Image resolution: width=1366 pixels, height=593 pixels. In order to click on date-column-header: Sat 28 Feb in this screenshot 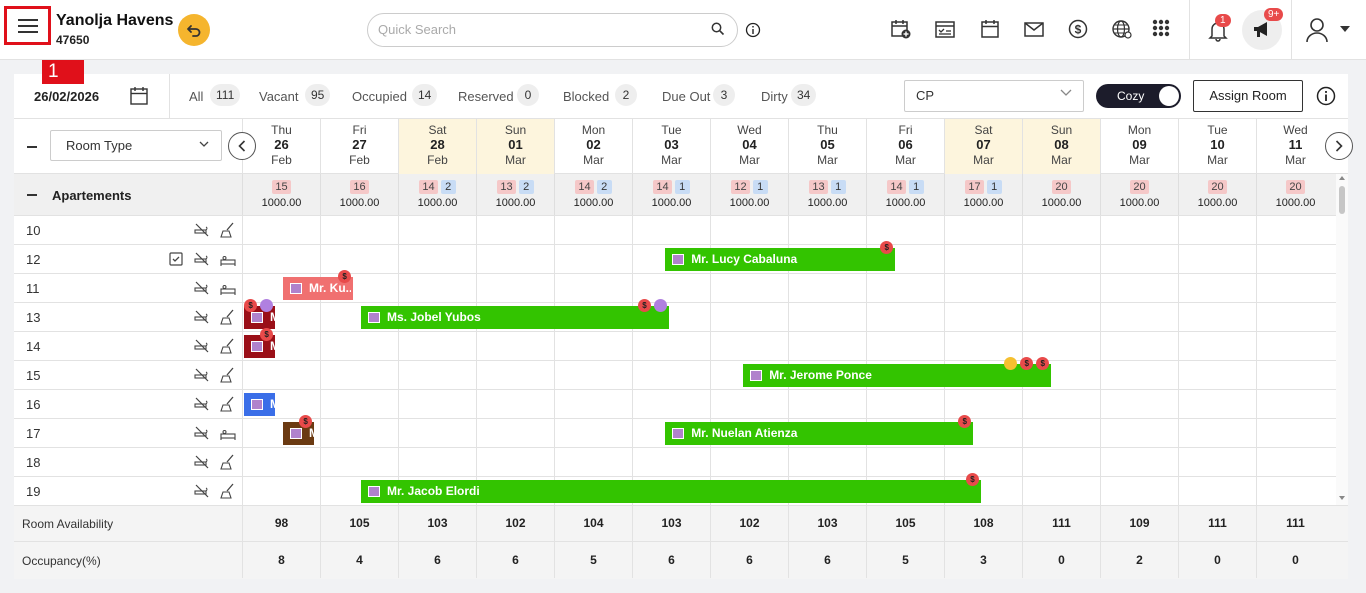, I will do `click(437, 146)`.